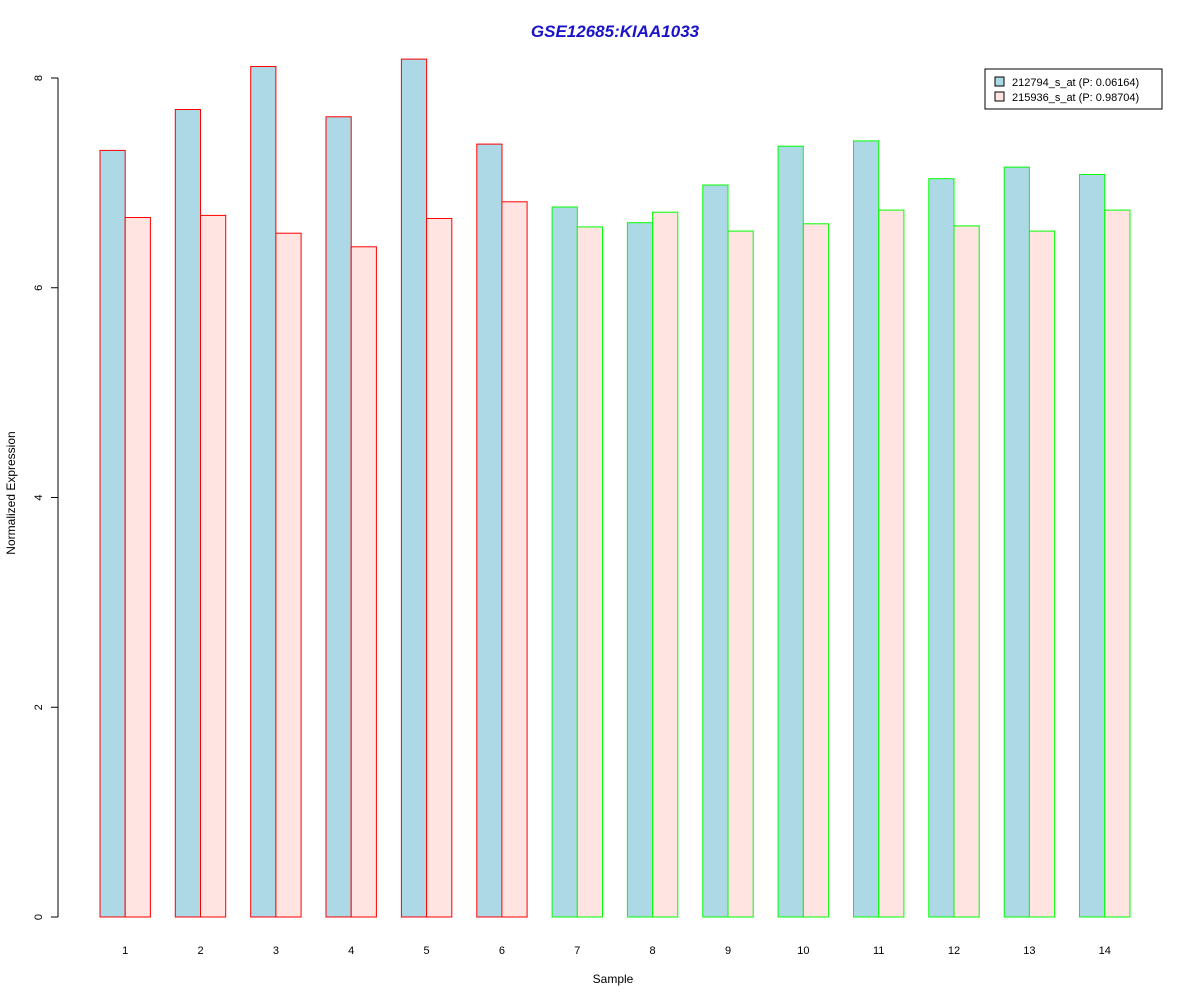  What do you see at coordinates (954, 951) in the screenshot?
I see `x-tick-label-12: 12` at bounding box center [954, 951].